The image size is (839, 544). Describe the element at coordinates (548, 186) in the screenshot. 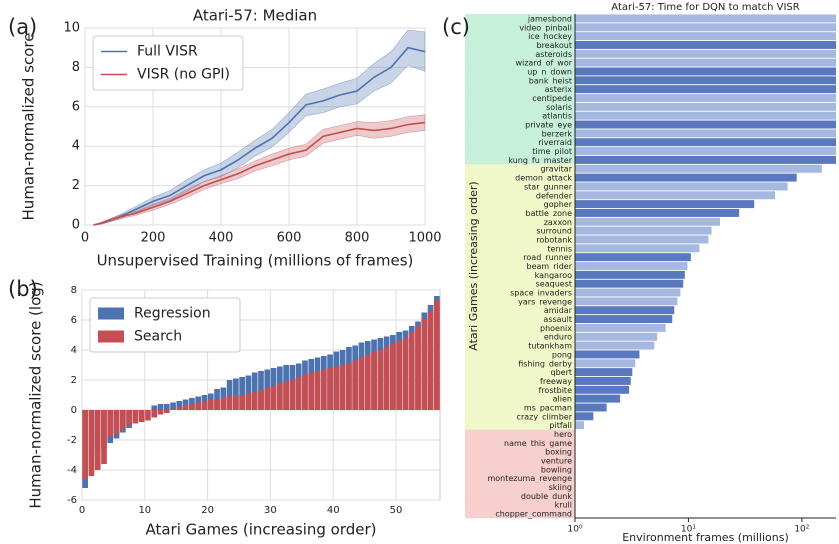

I see `category-label: star_gunner` at that location.